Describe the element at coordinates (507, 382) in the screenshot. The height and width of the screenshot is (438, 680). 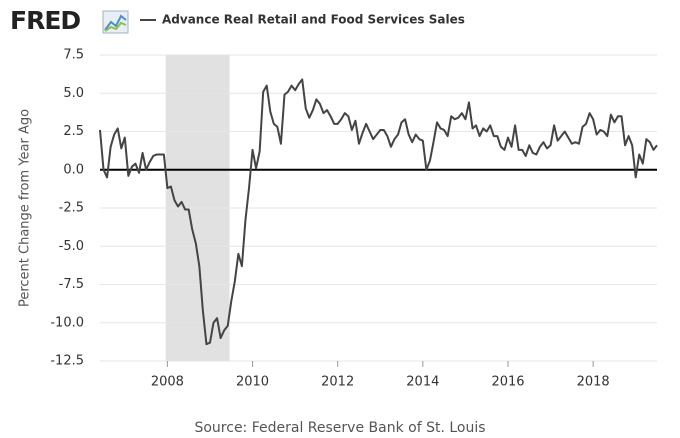
I see `x-tick-label: 2016` at that location.